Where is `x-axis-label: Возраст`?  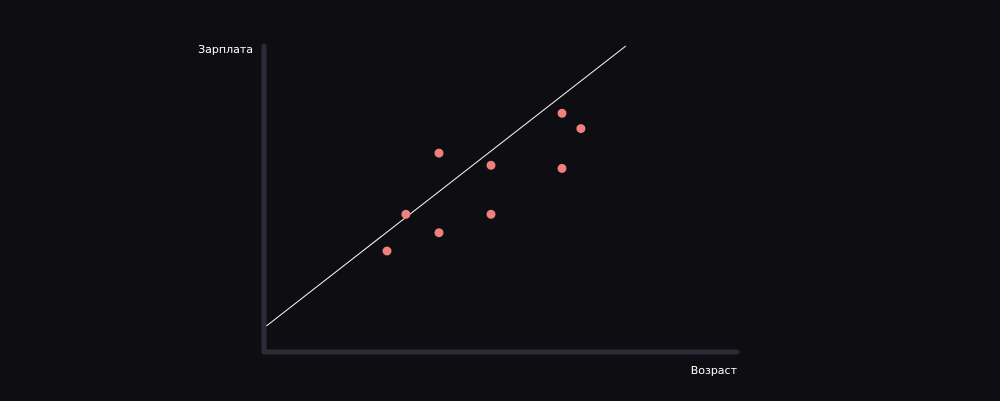 x-axis-label: Возраст is located at coordinates (714, 370).